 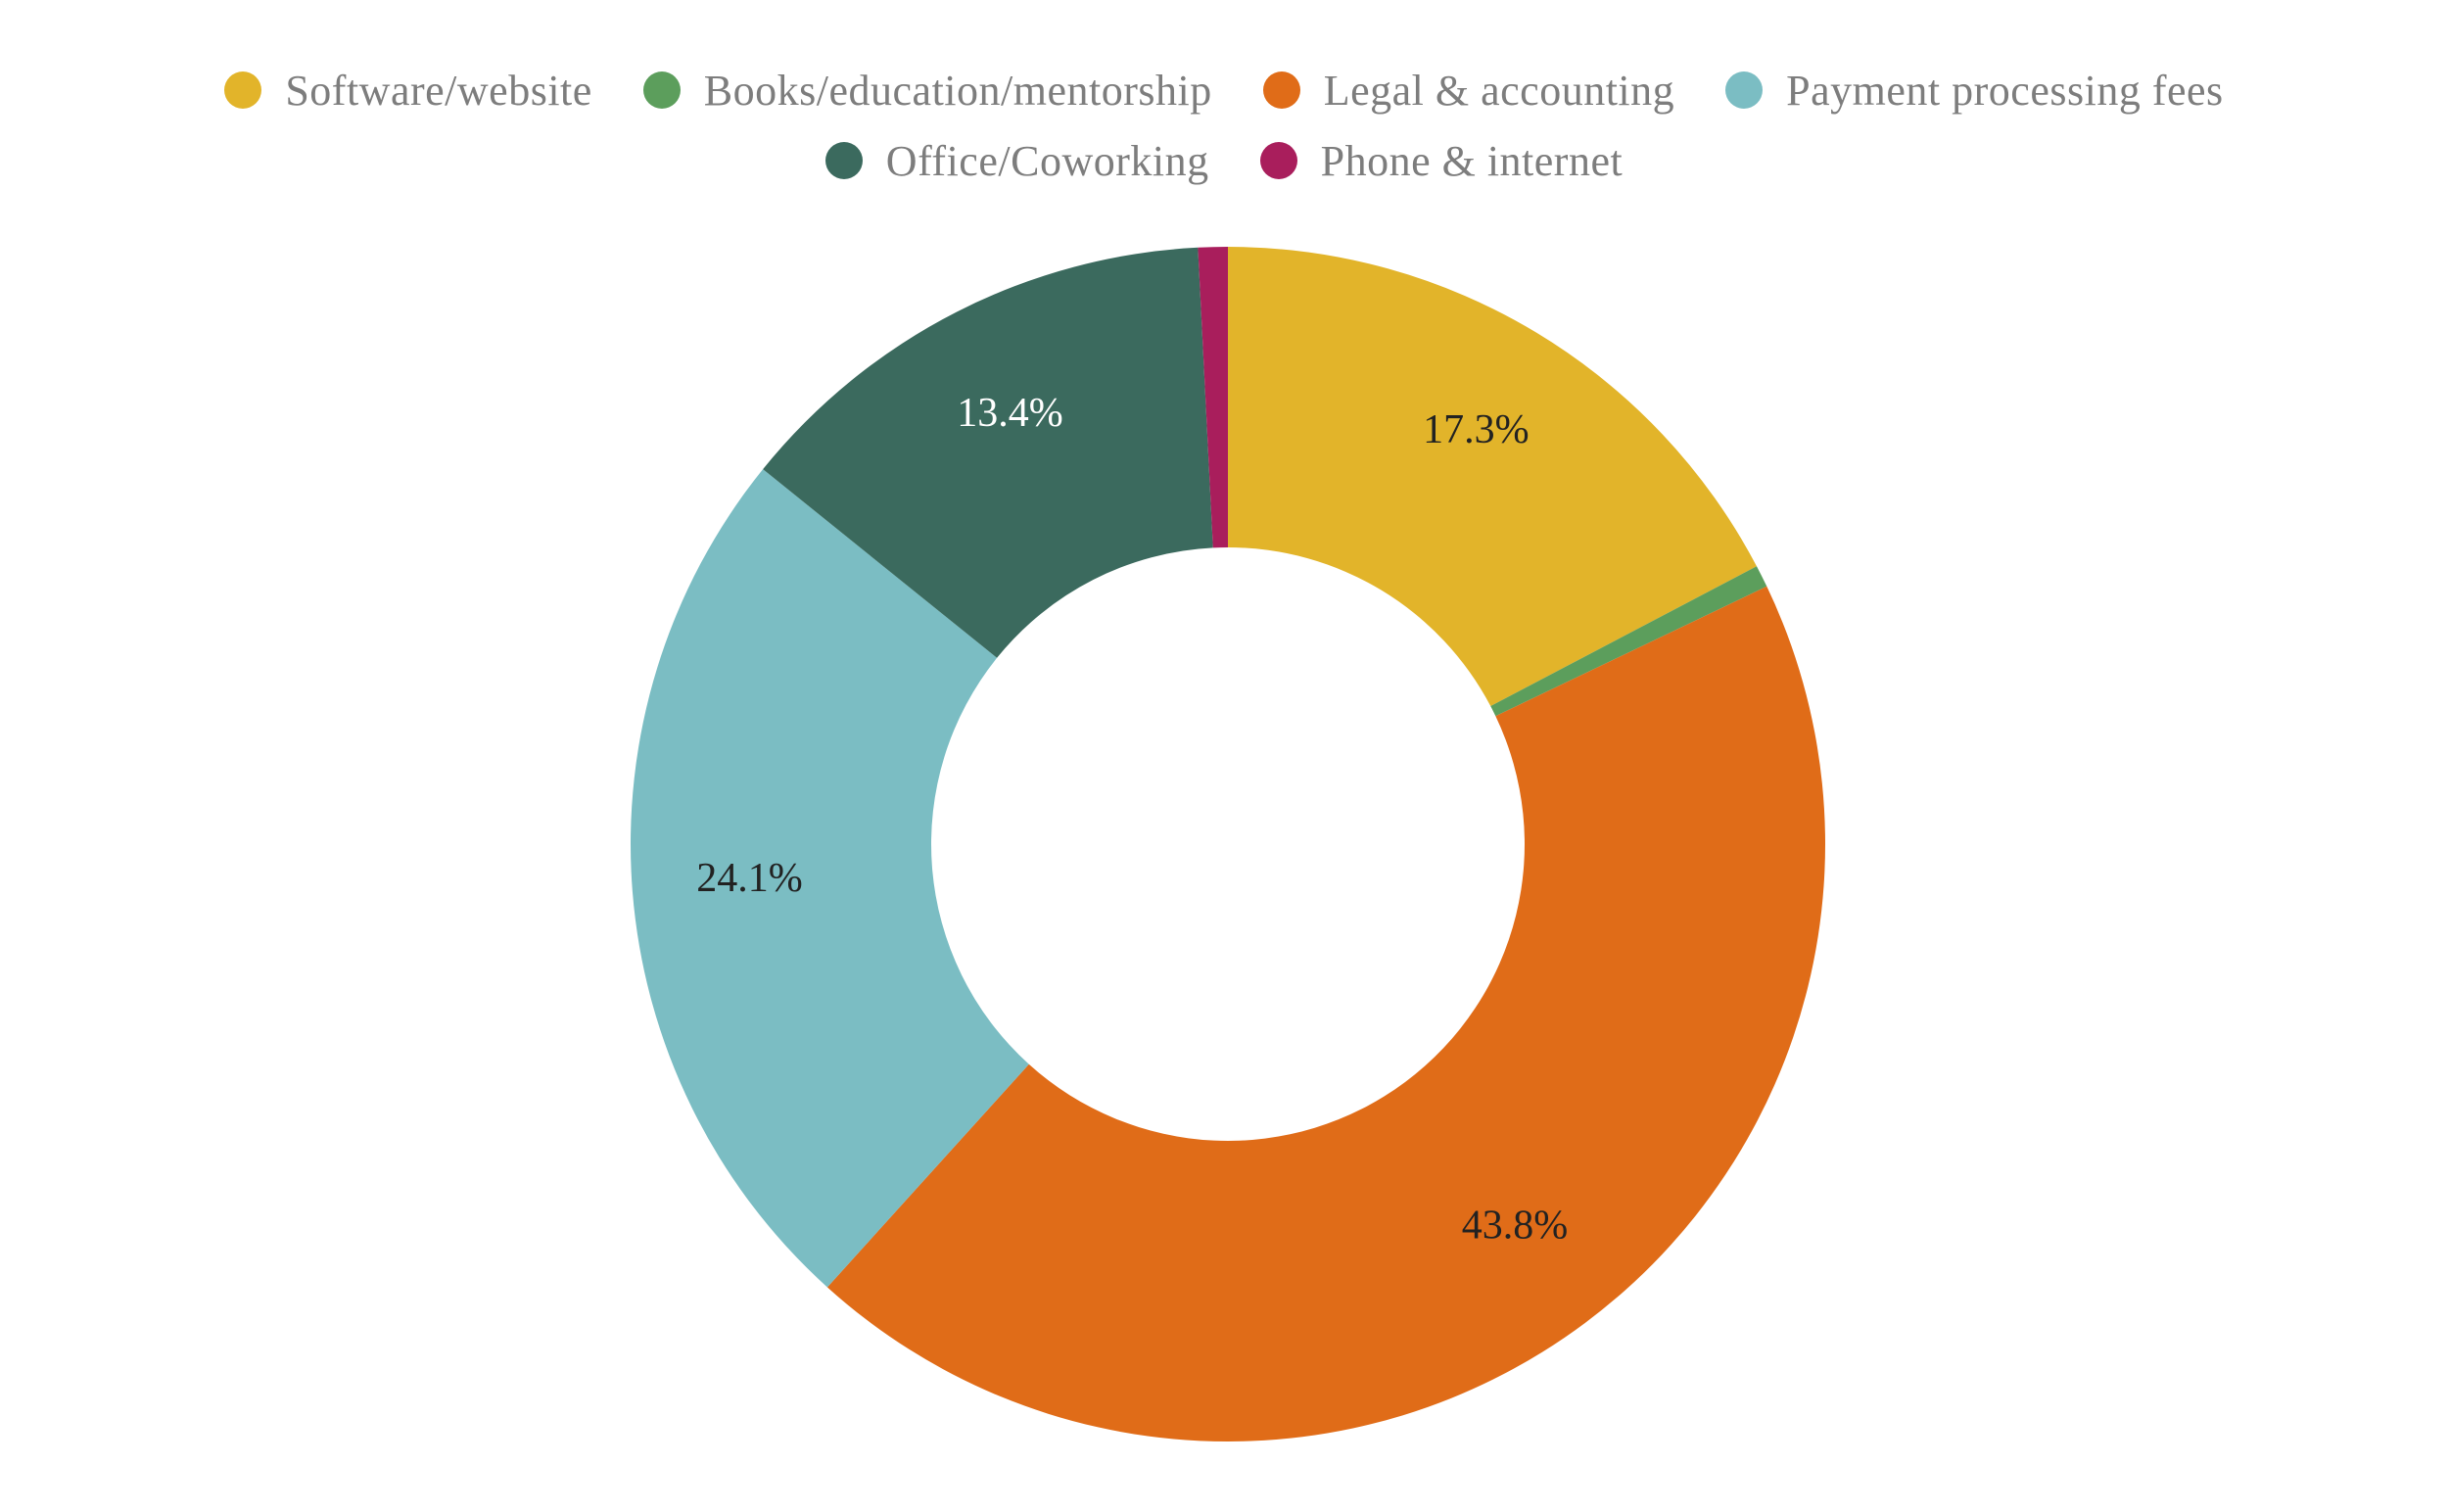 What do you see at coordinates (830, 878) in the screenshot?
I see `slice-payment-processing-fees` at bounding box center [830, 878].